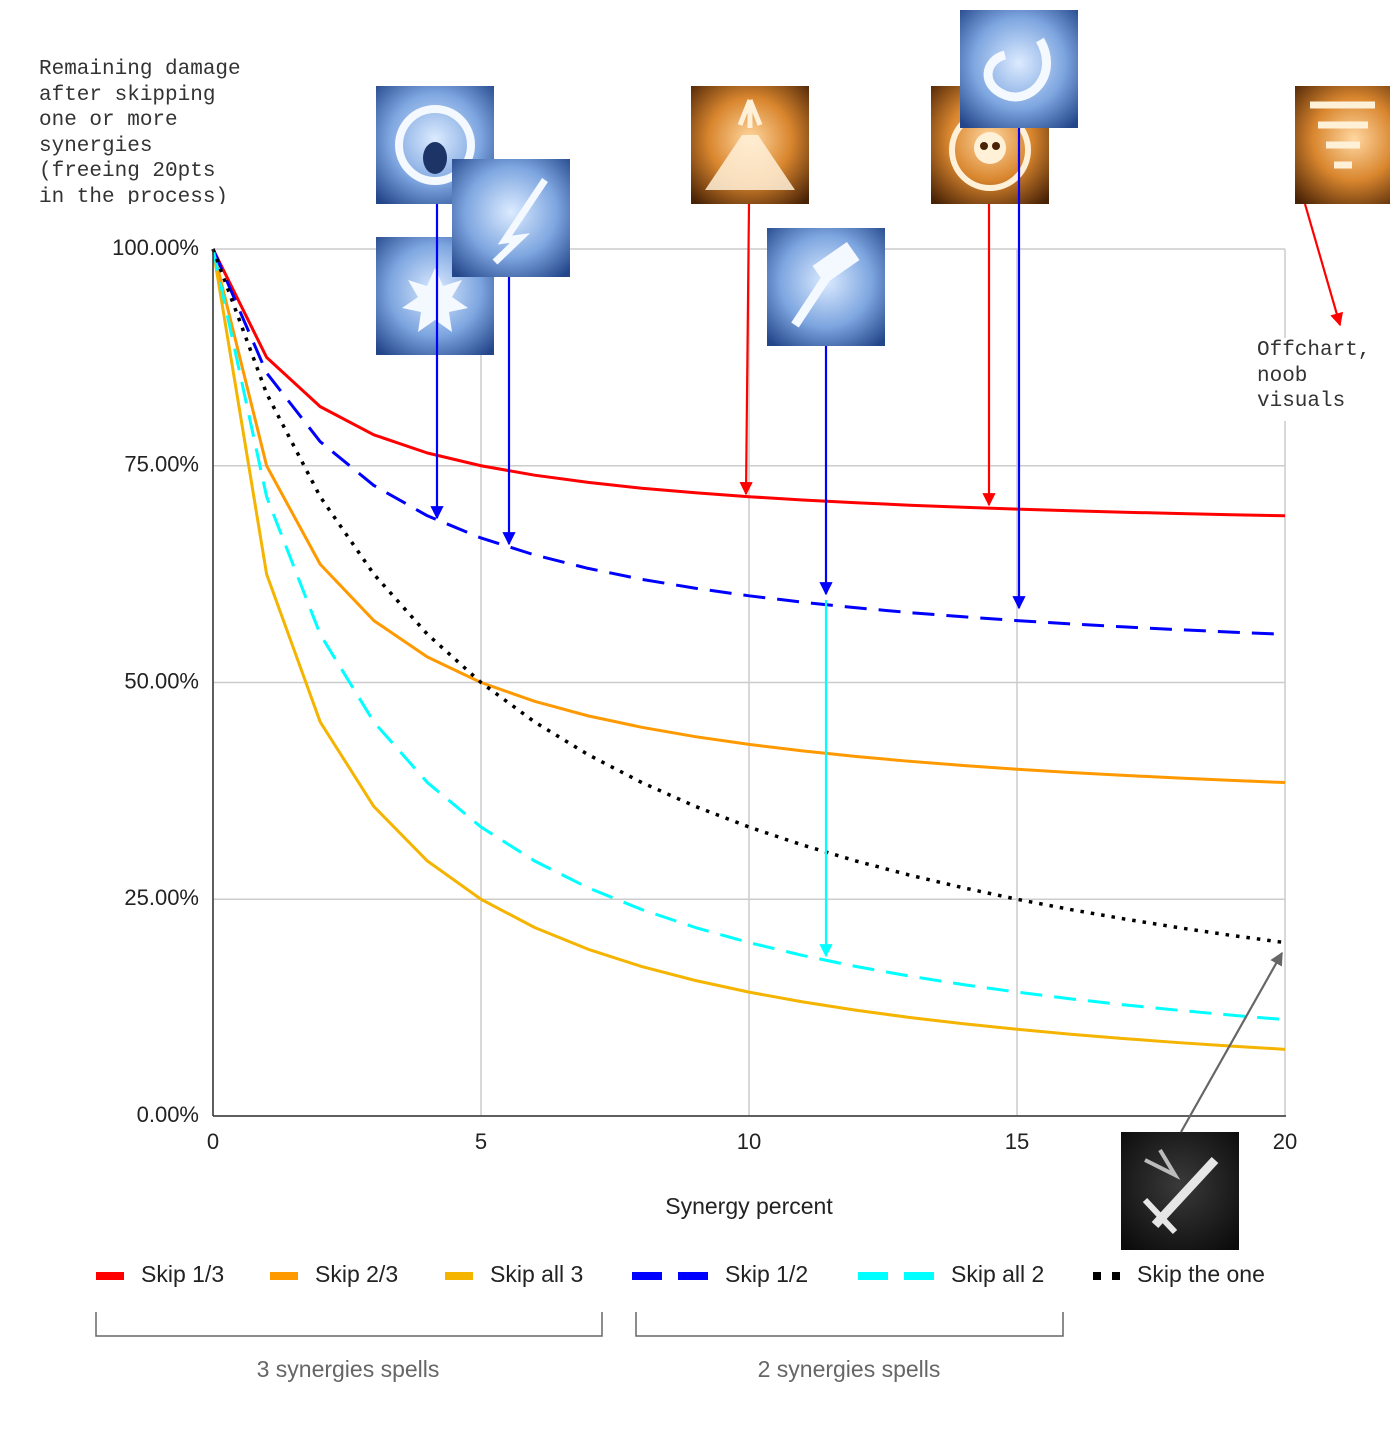 This screenshot has width=1390, height=1439. Describe the element at coordinates (536, 1274) in the screenshot. I see `legend-label: Skip all 3` at that location.